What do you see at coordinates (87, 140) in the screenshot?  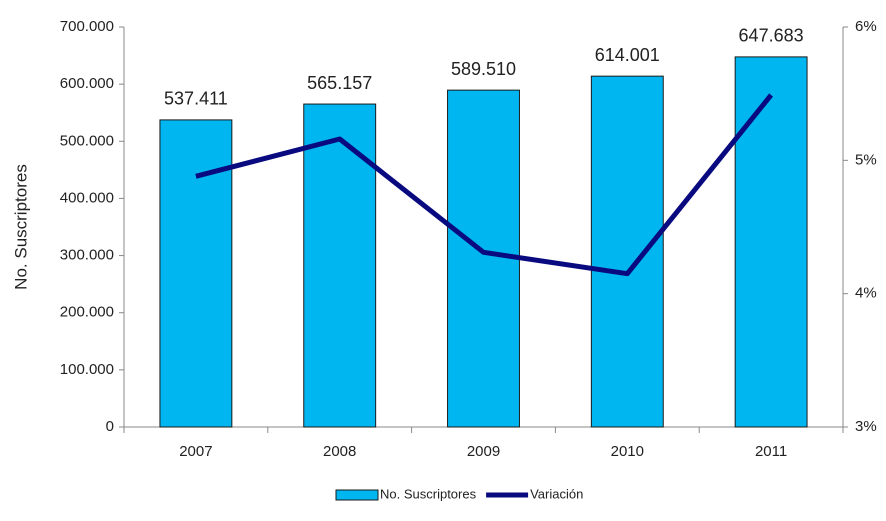 I see `y-tick-label: 500.000` at bounding box center [87, 140].